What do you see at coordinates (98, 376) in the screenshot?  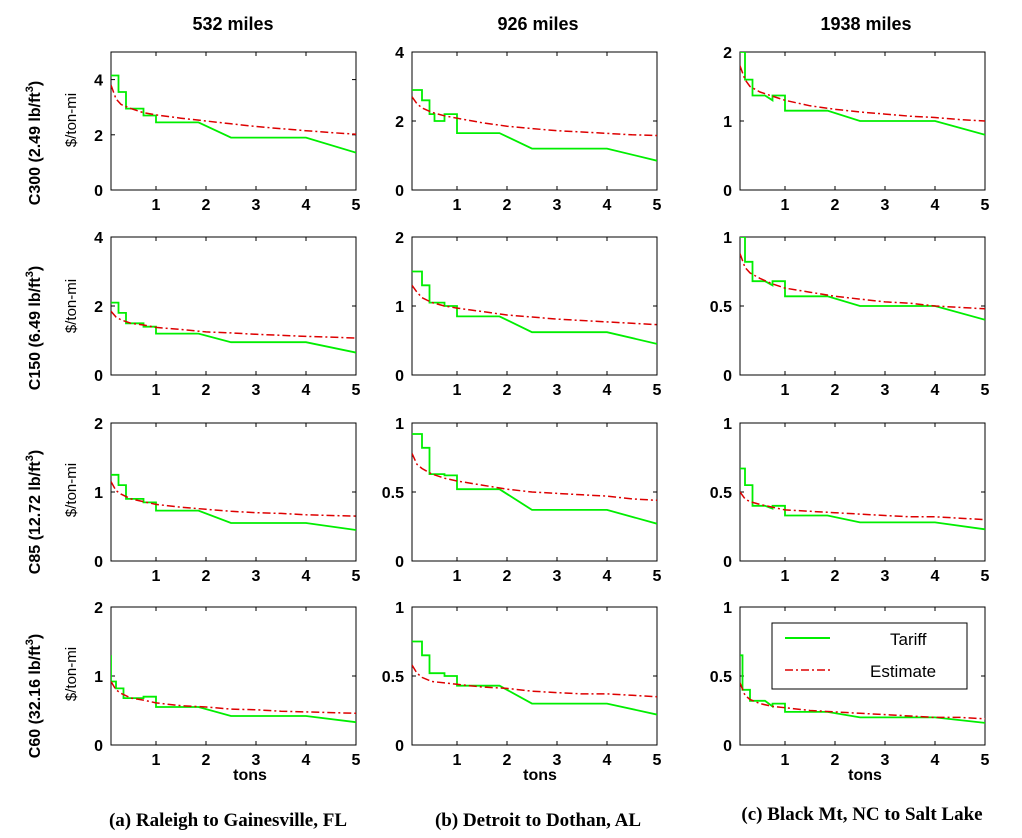 I see `panel-r2c1-ytick-label: 0` at bounding box center [98, 376].